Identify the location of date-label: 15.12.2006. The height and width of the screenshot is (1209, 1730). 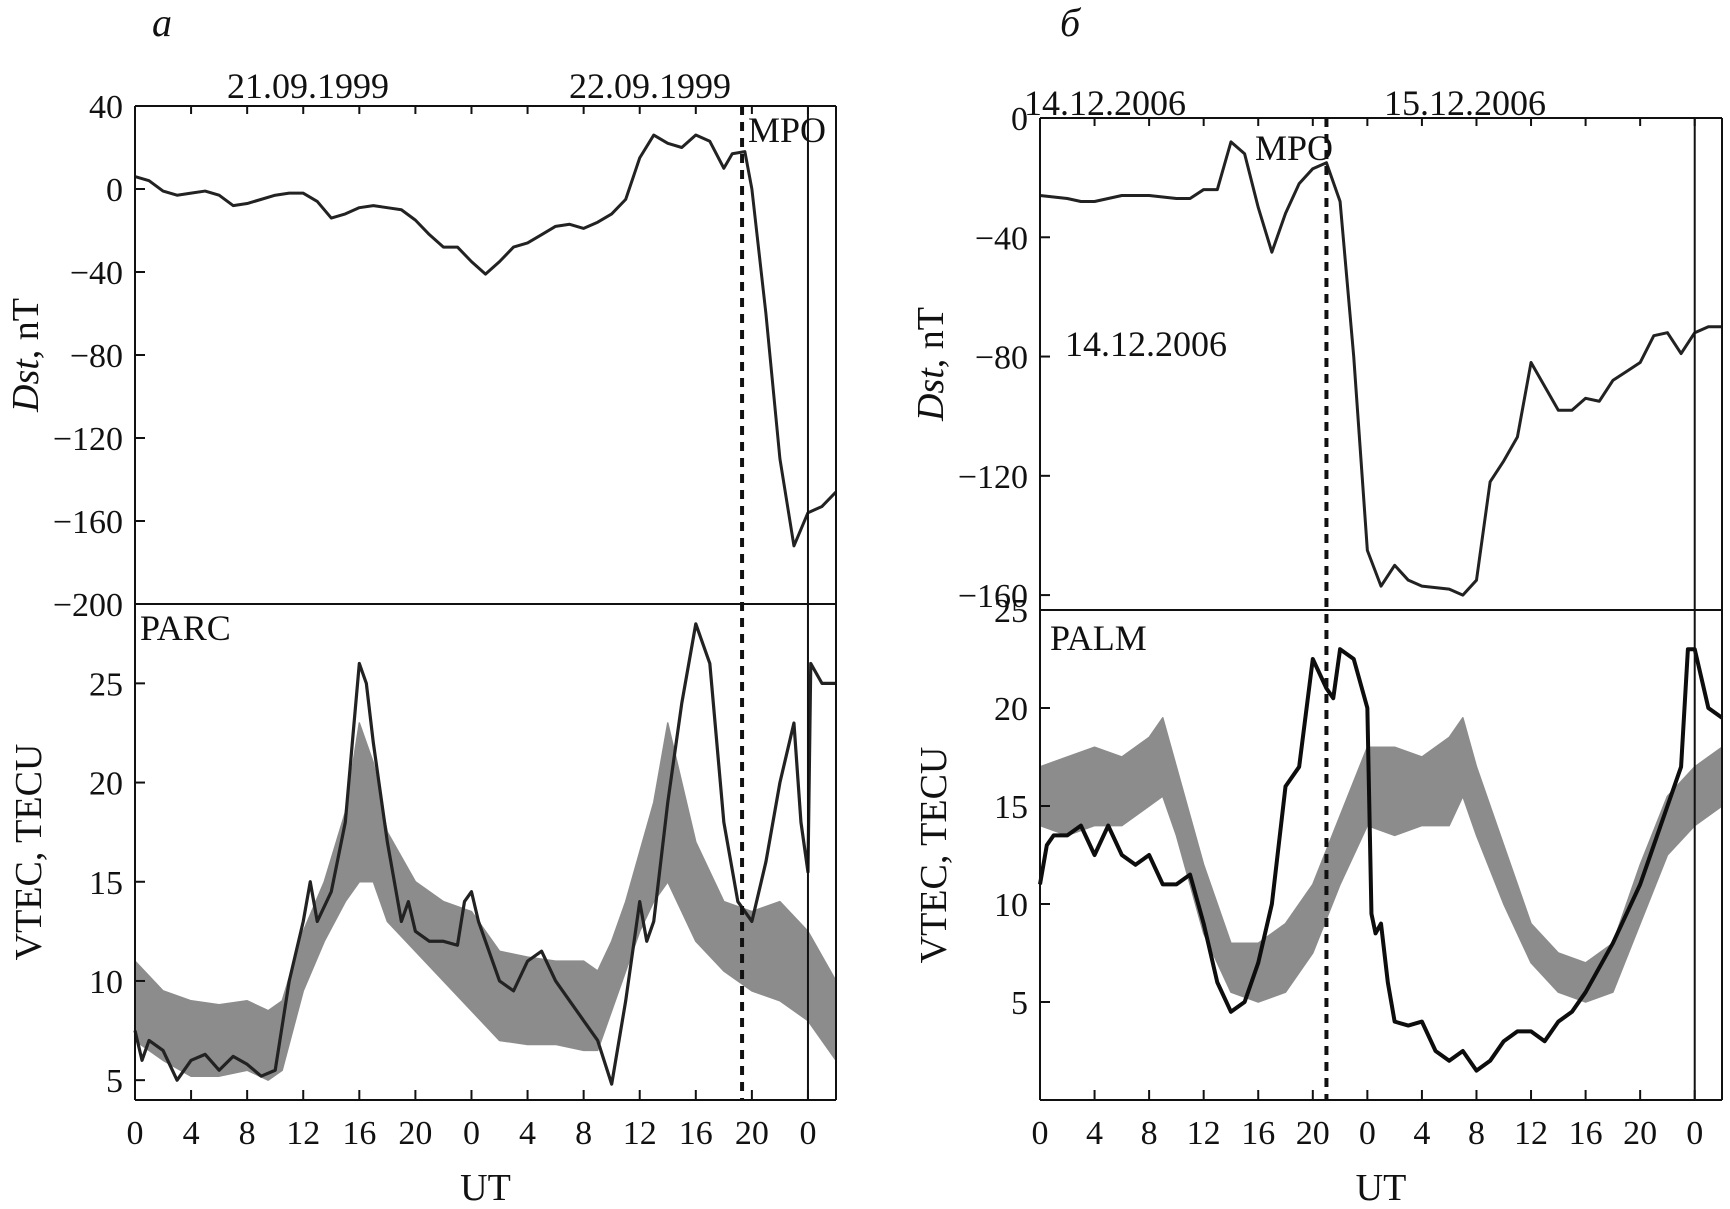
(1465, 103).